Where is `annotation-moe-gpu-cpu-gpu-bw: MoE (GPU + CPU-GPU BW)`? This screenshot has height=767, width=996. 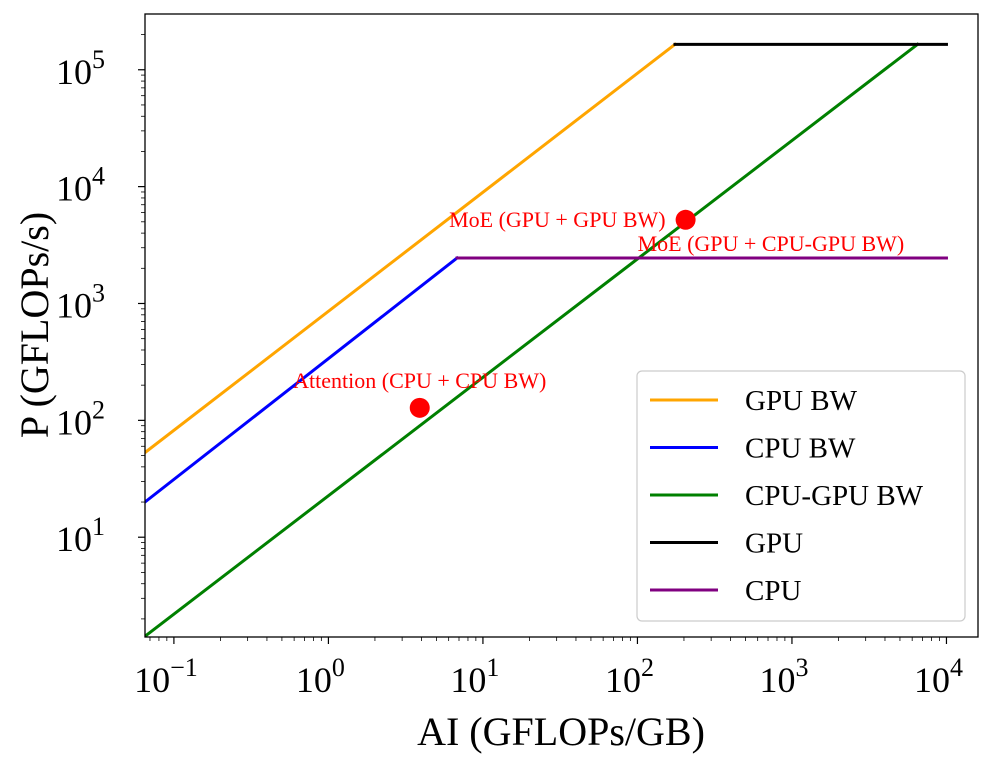
annotation-moe-gpu-cpu-gpu-bw: MoE (GPU + CPU-GPU BW) is located at coordinates (771, 243).